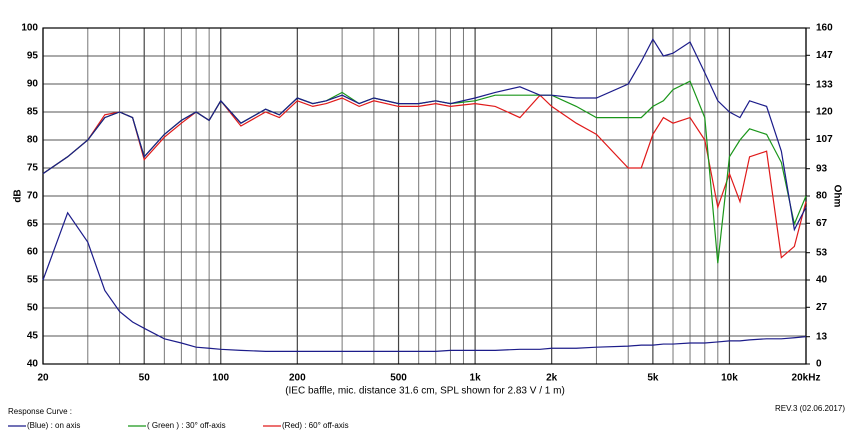 The image size is (853, 439). I want to click on y2-tick-label: 107, so click(824, 139).